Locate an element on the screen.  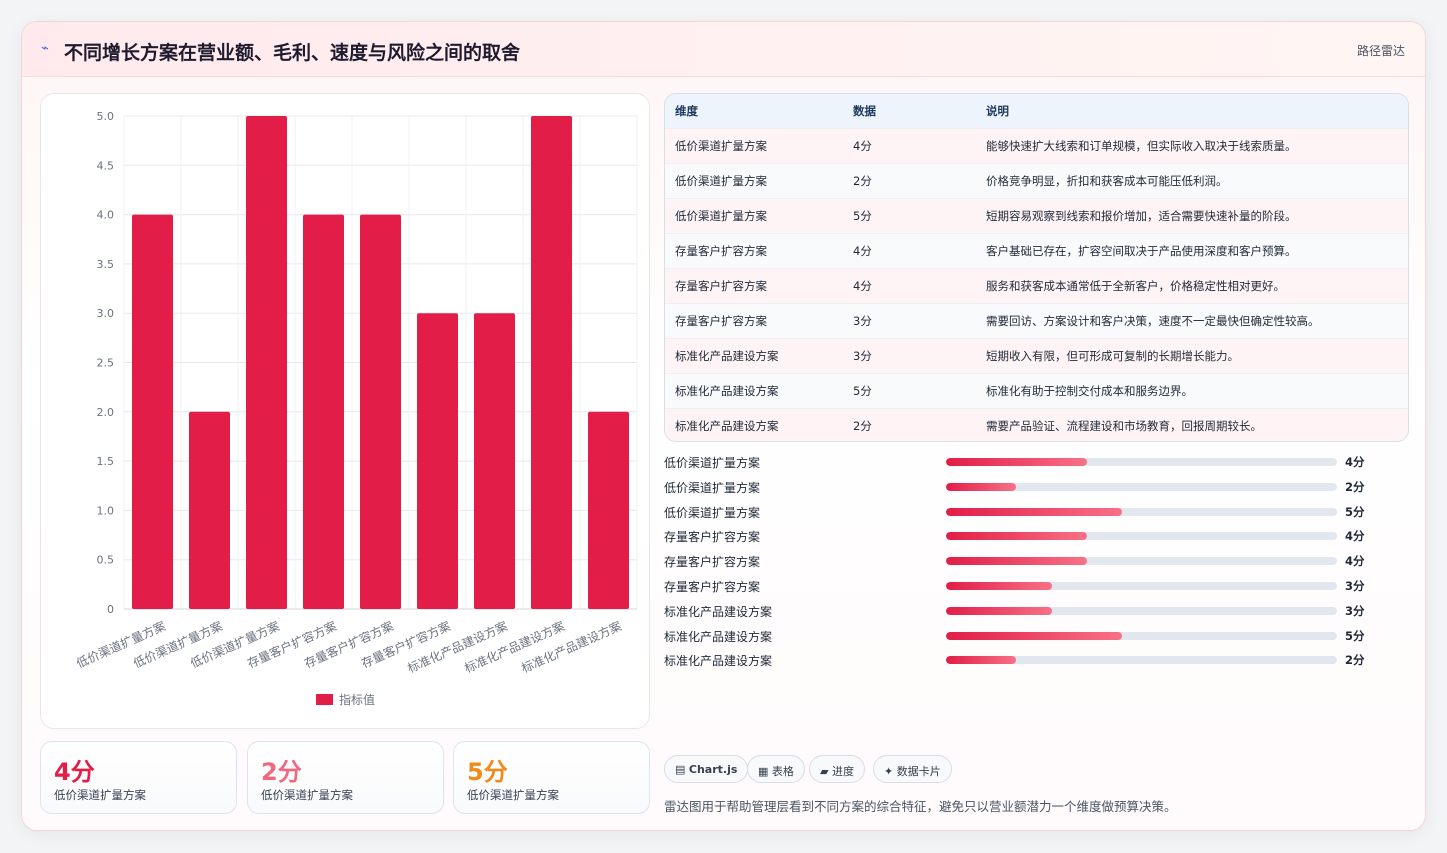
table-row: 低价渠道扩量方案 5分 短期容易观察到线索和报价增加，适合需要快速补量的阶段。 is located at coordinates (1036, 215).